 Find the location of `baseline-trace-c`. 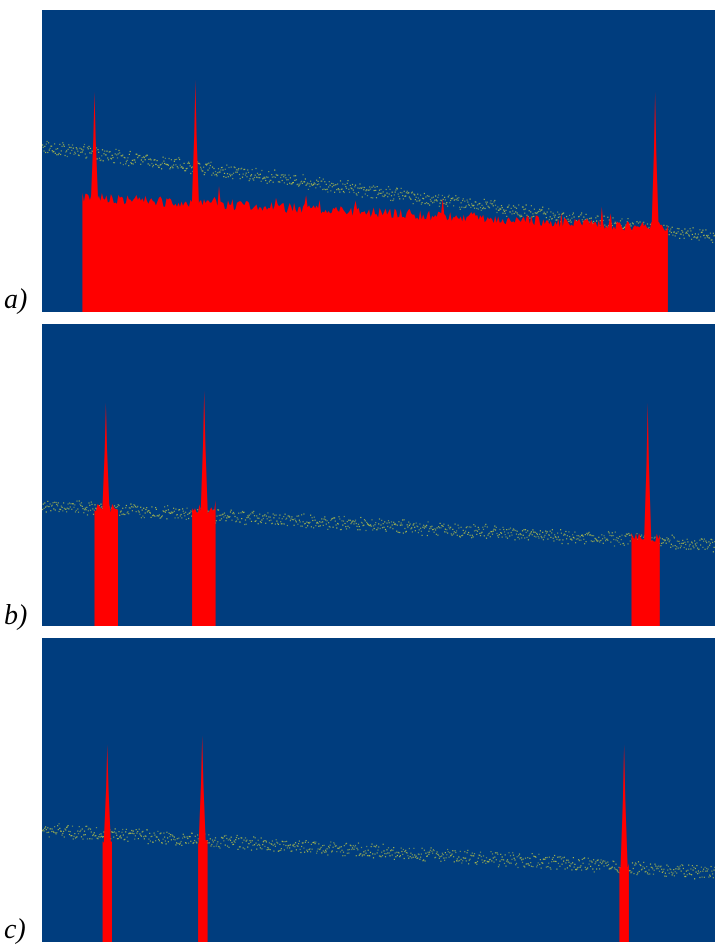

baseline-trace-c is located at coordinates (378, 851).